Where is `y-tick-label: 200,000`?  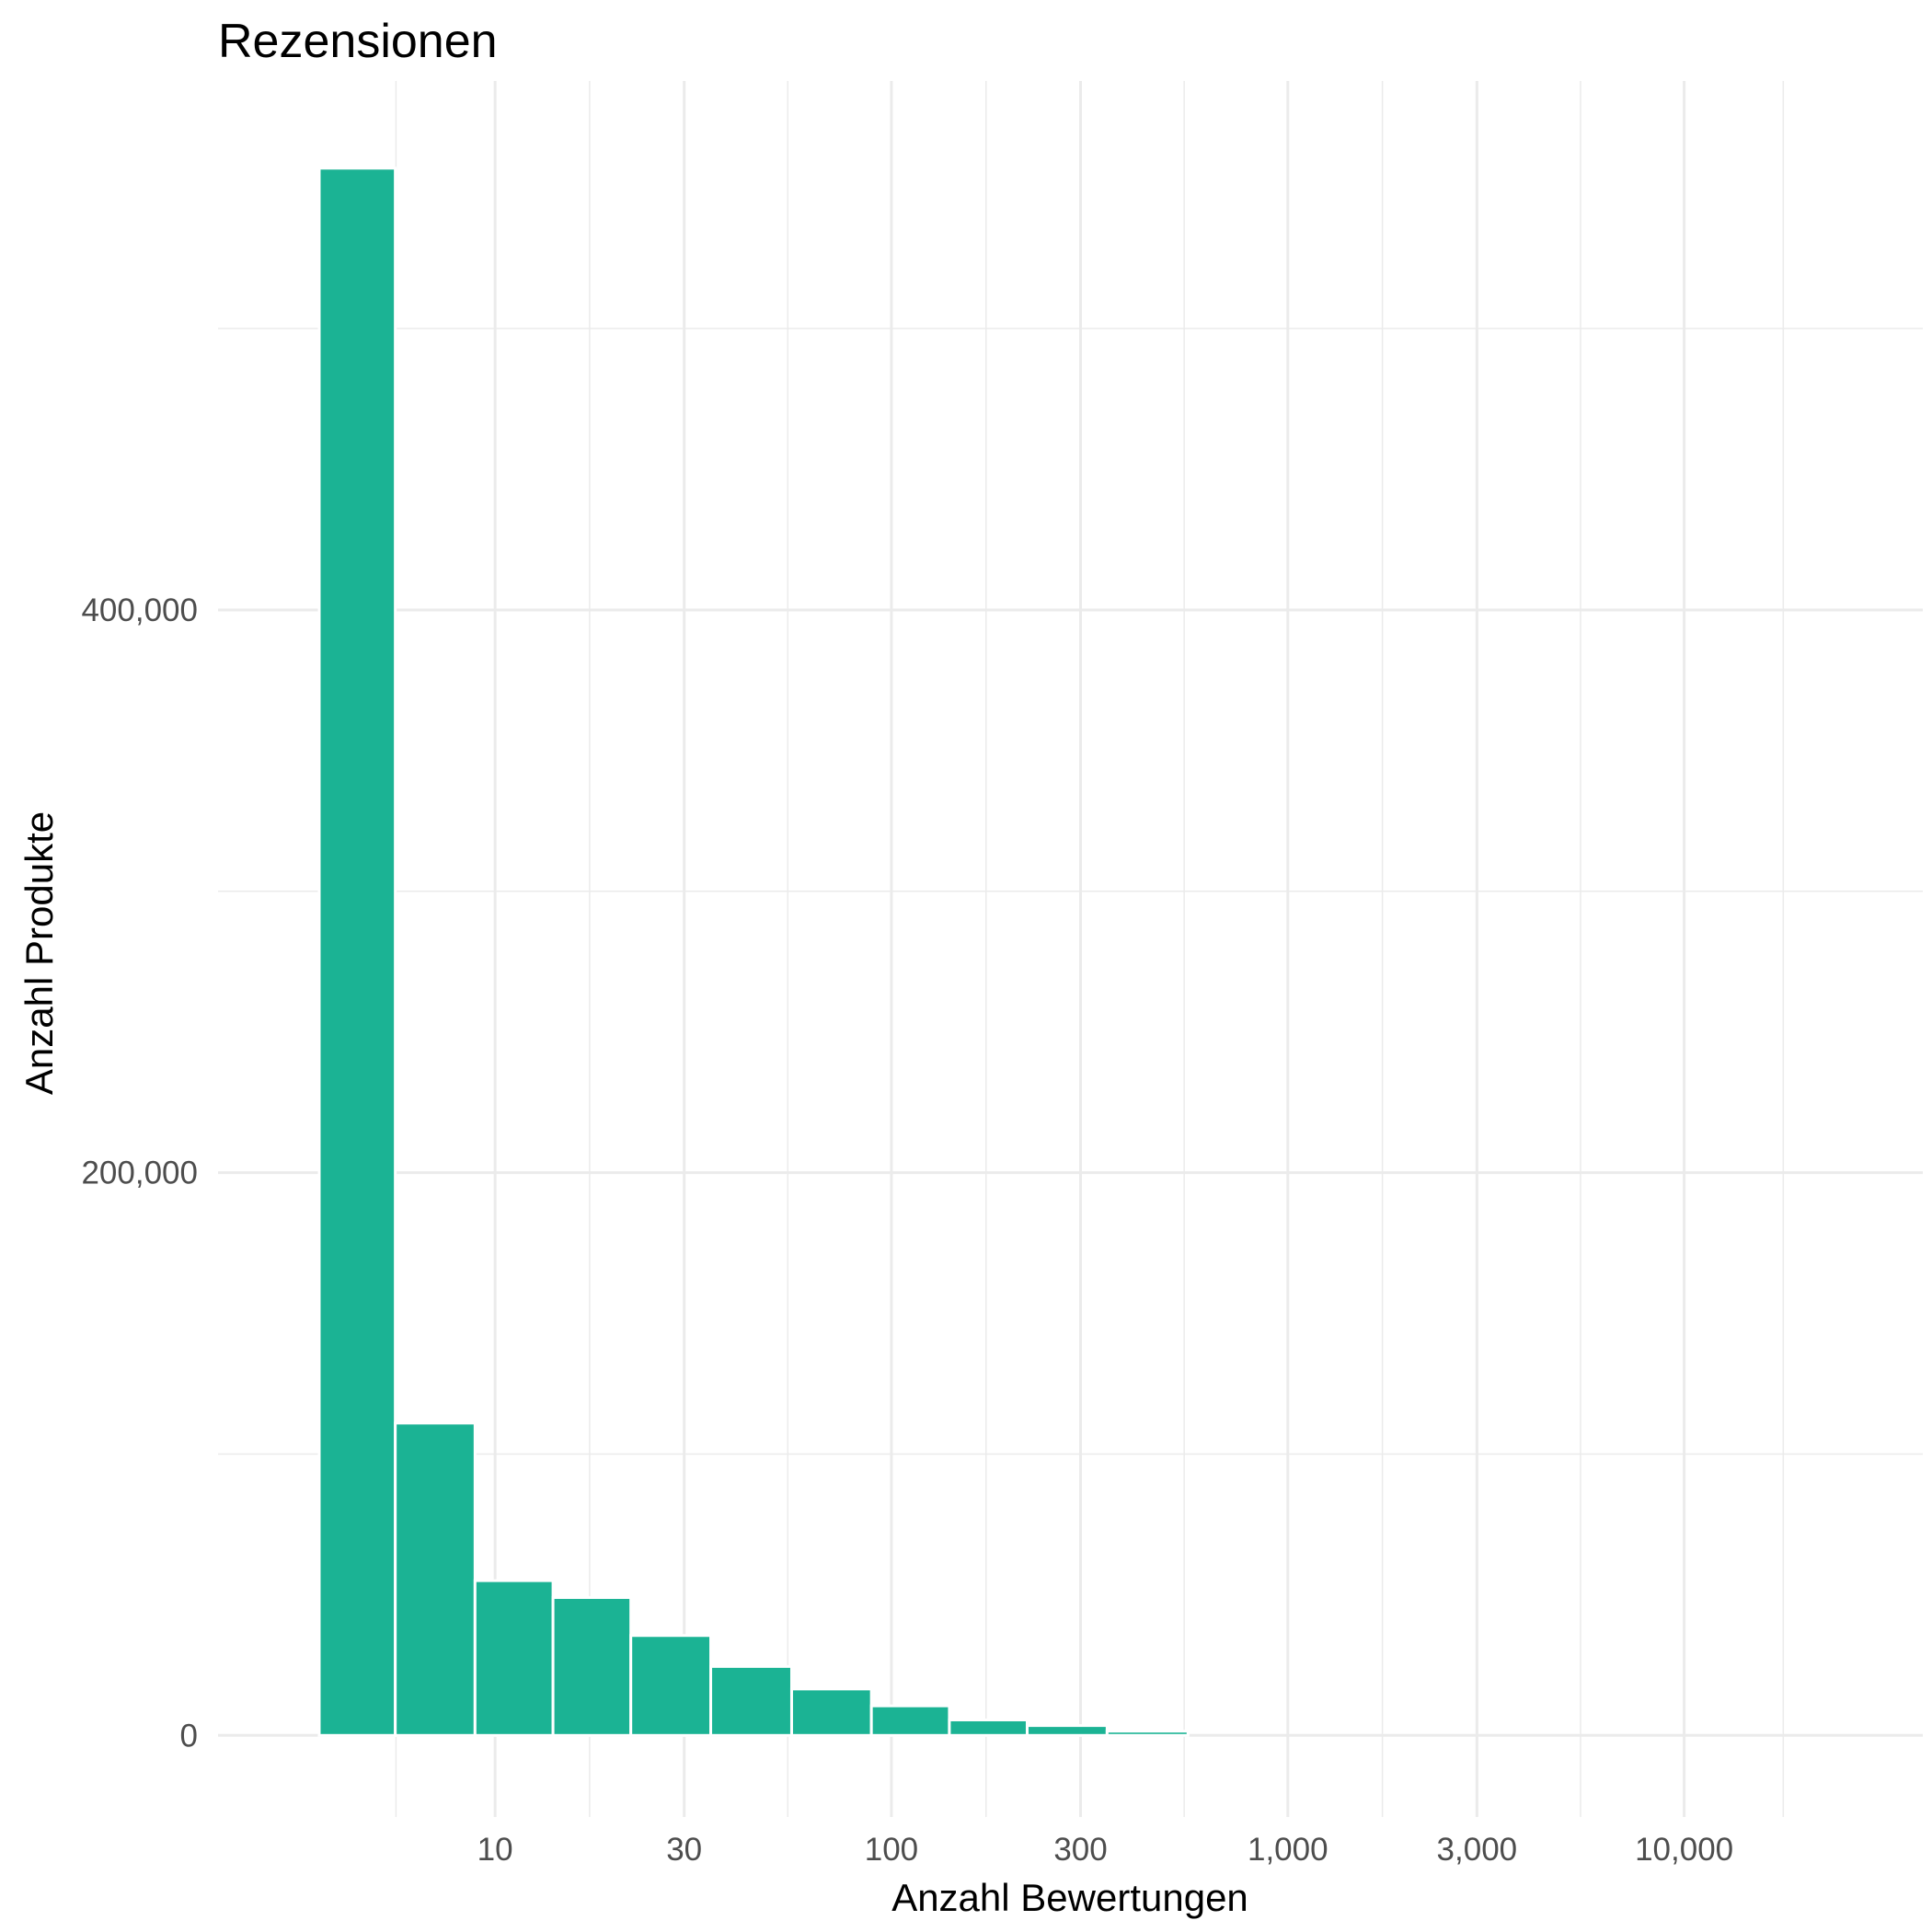 y-tick-label: 200,000 is located at coordinates (139, 1173).